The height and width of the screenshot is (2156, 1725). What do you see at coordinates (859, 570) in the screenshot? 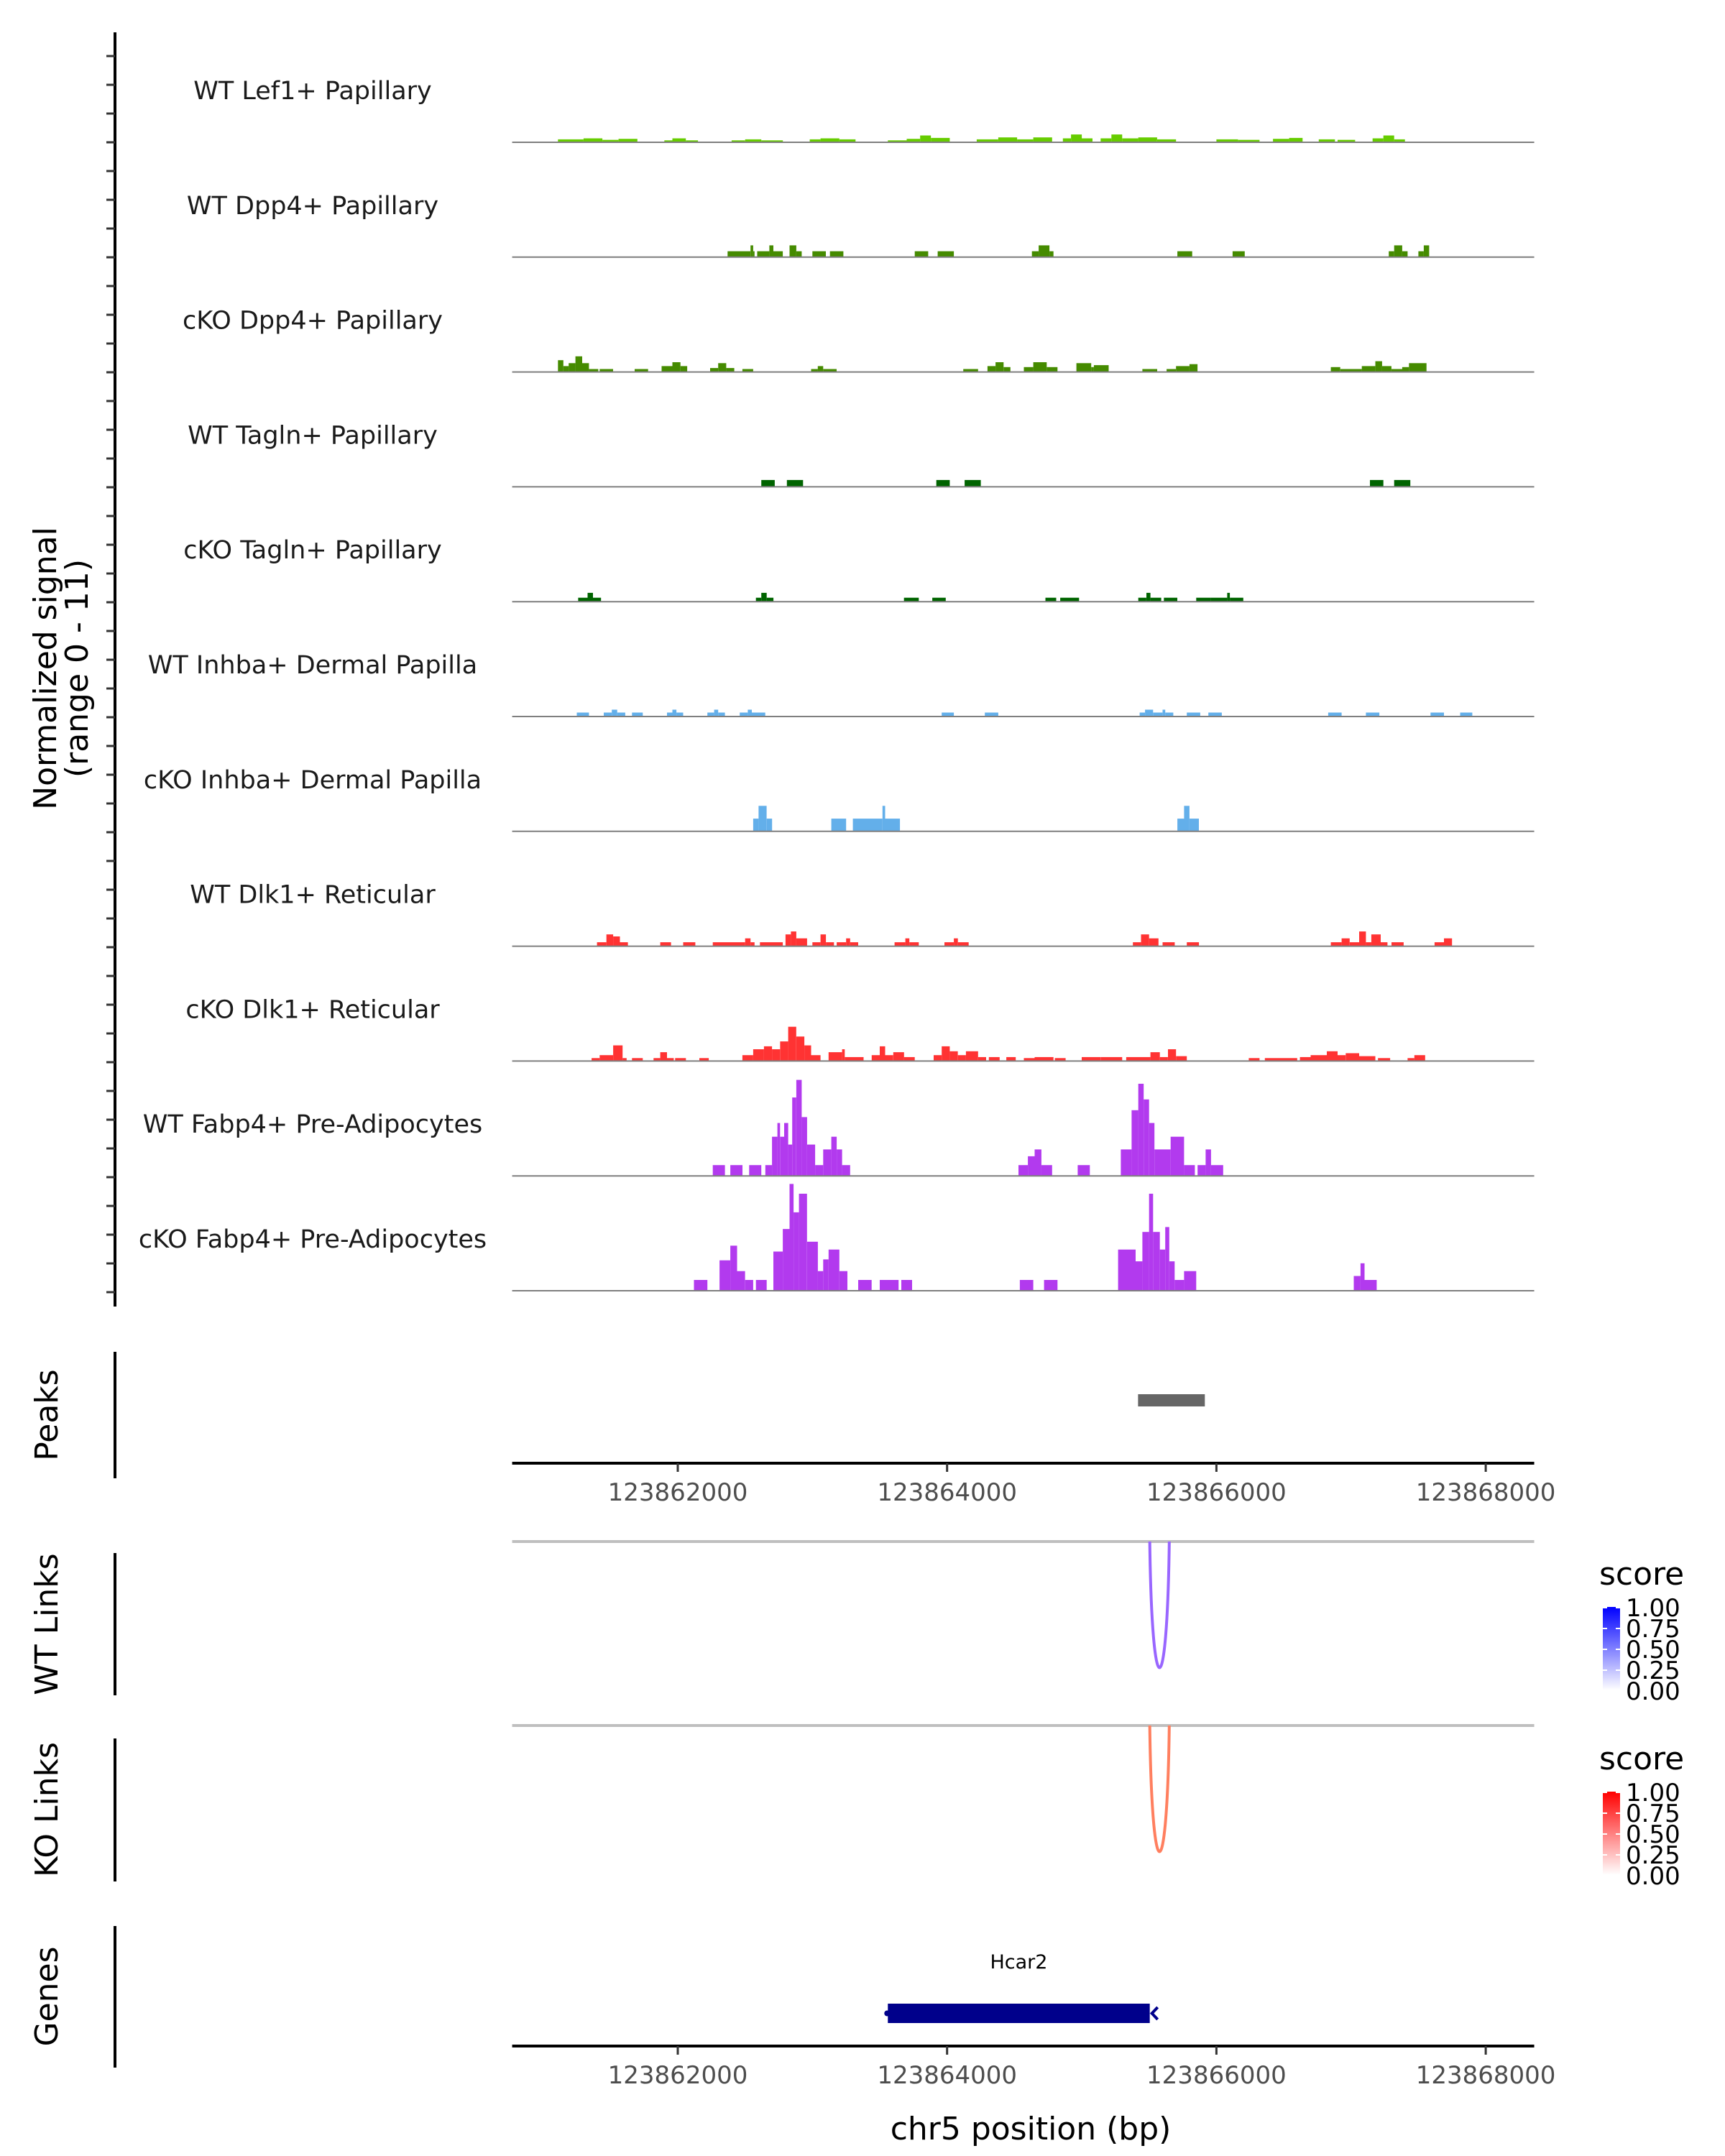
I see `coverage-track: cKO Tagln+ Papillary` at bounding box center [859, 570].